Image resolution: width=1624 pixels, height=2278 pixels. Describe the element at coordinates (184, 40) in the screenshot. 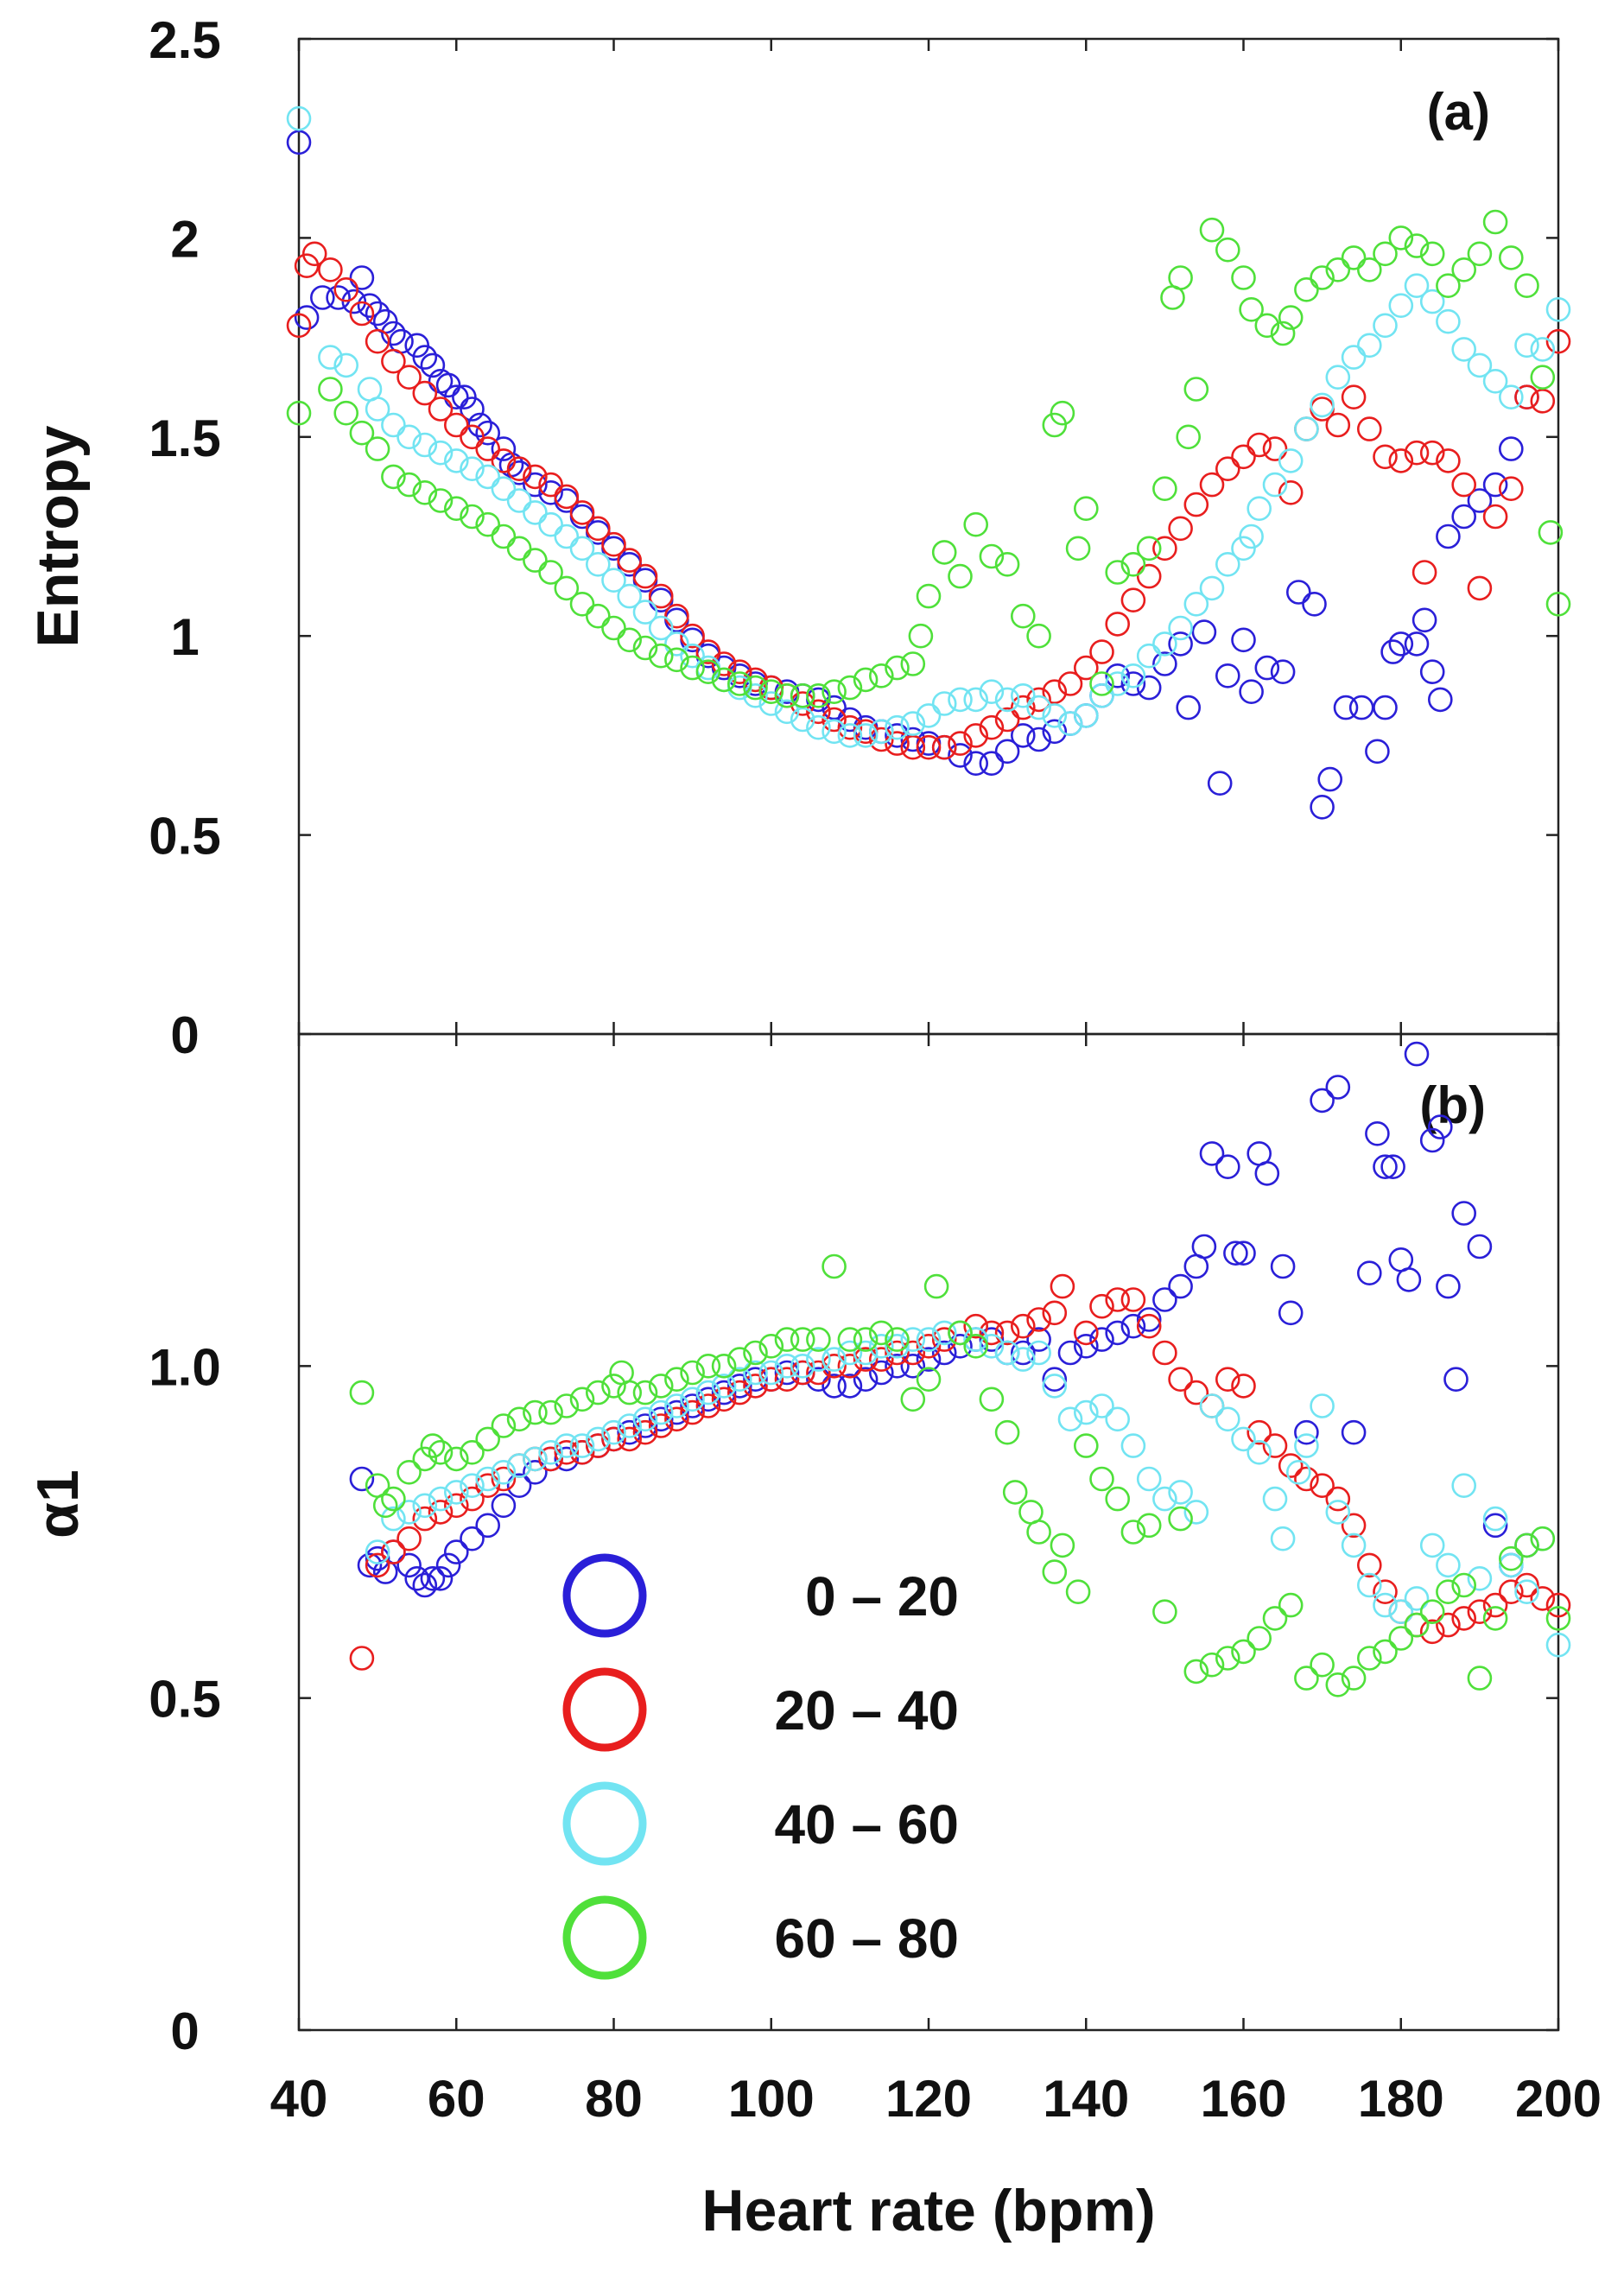

I see `ytick-label: 2.5` at that location.